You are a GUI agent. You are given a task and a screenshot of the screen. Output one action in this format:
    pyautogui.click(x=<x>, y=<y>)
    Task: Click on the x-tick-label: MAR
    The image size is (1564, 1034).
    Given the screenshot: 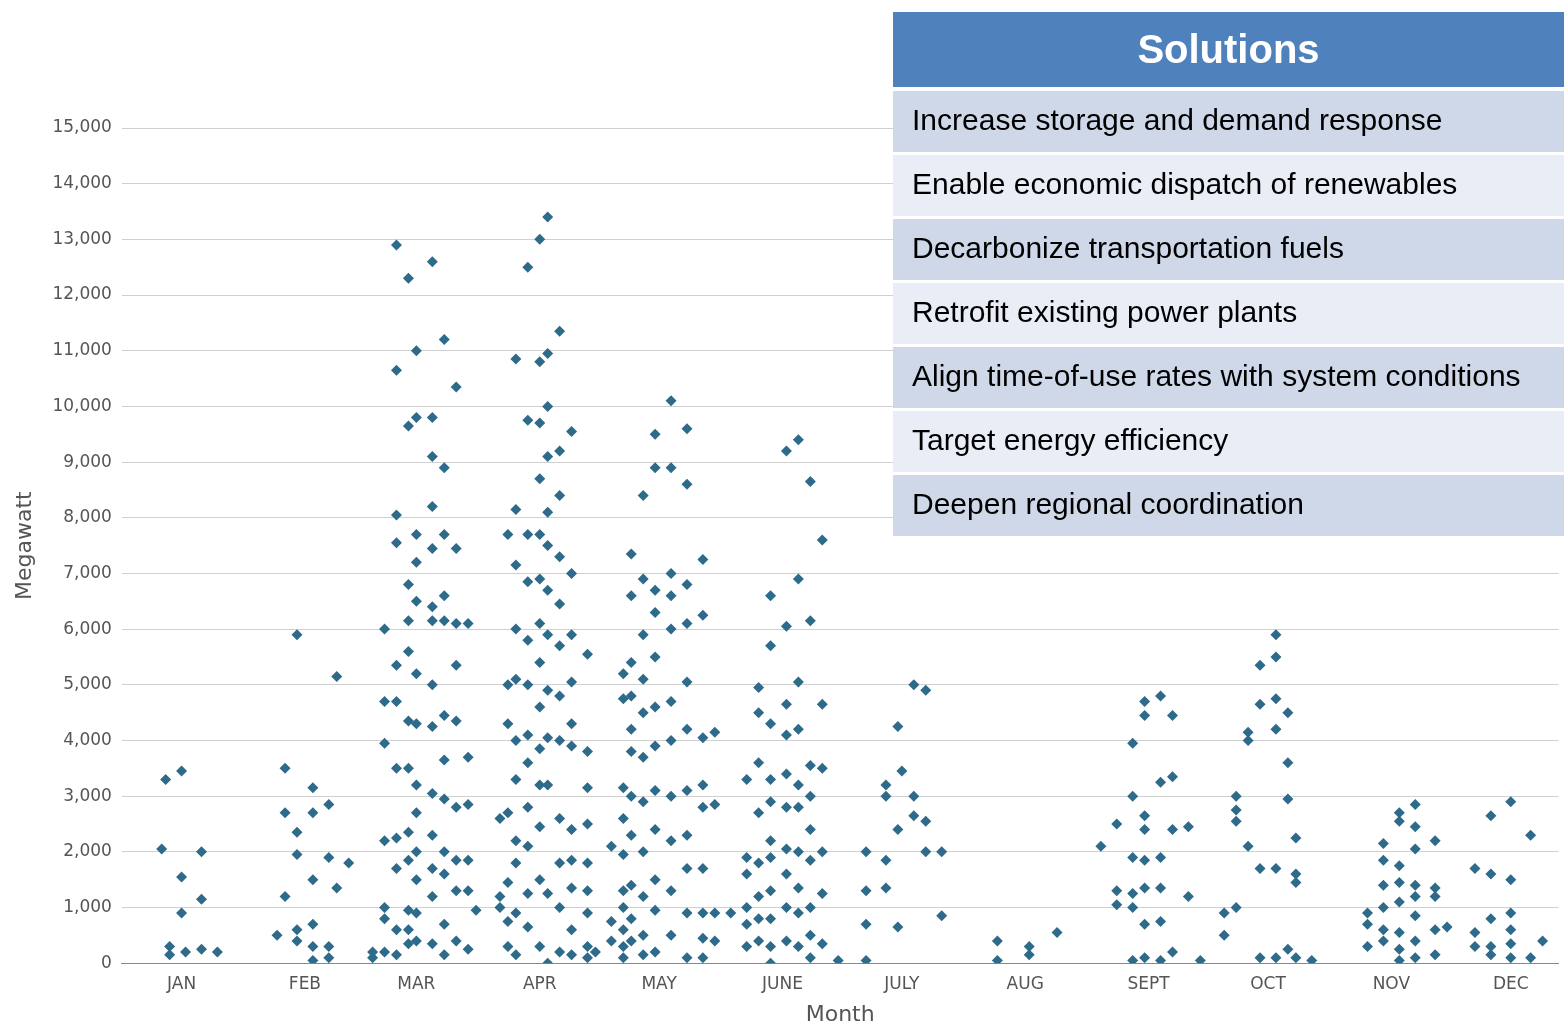 What is the action you would take?
    pyautogui.click(x=416, y=982)
    